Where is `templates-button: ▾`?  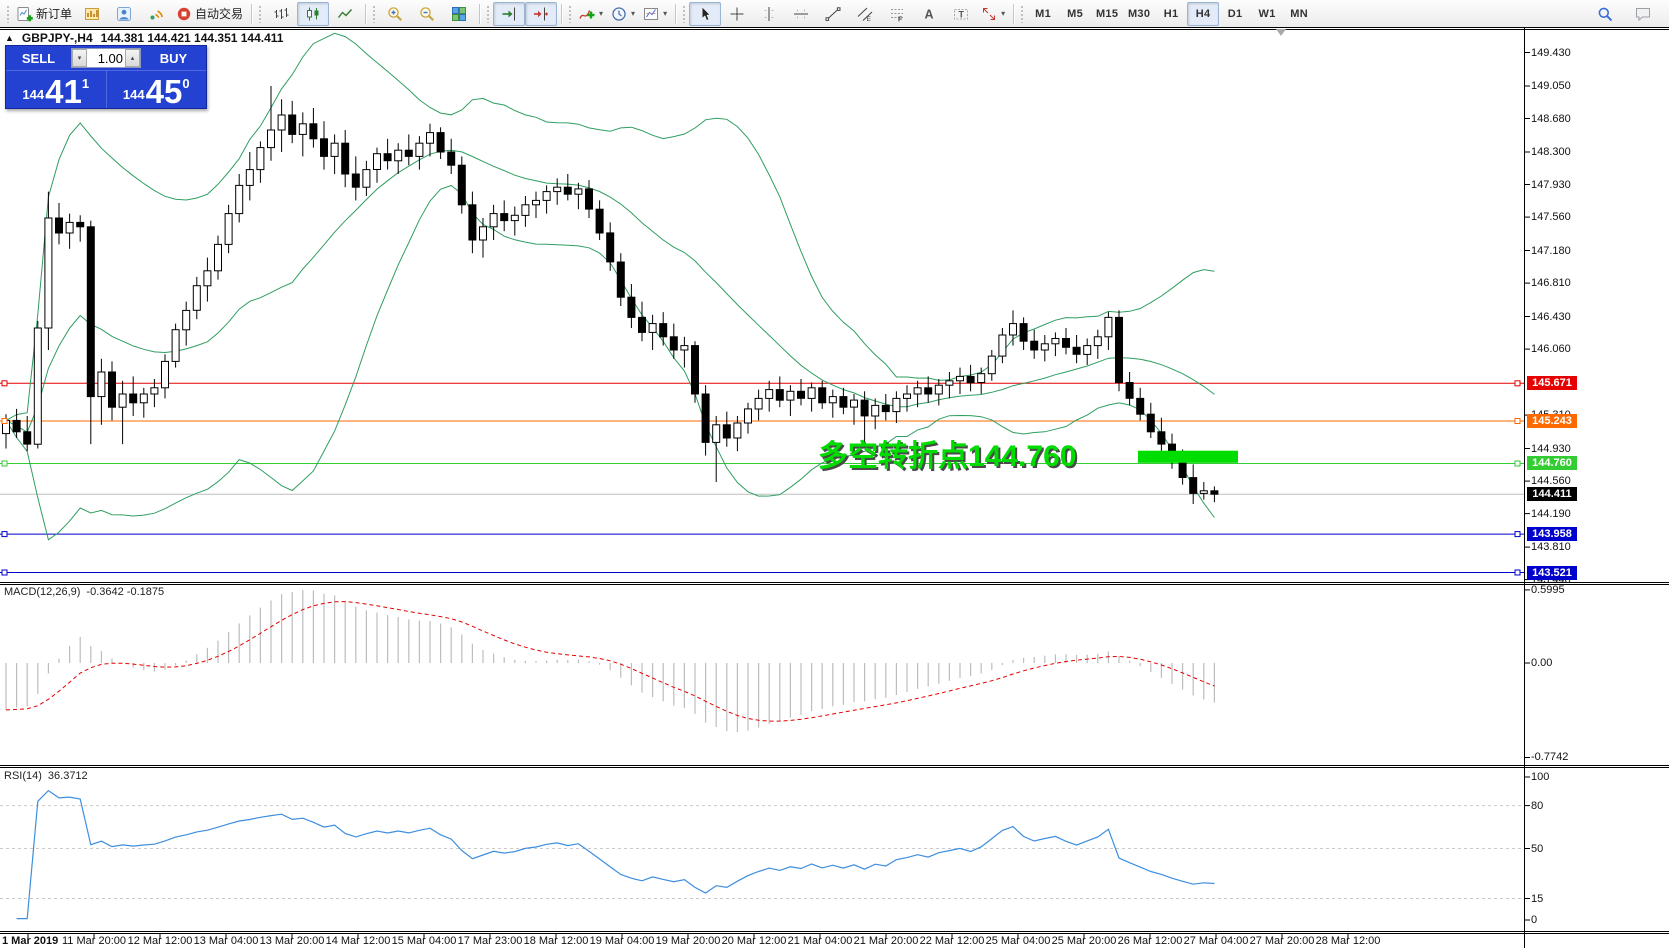 templates-button: ▾ is located at coordinates (655, 14).